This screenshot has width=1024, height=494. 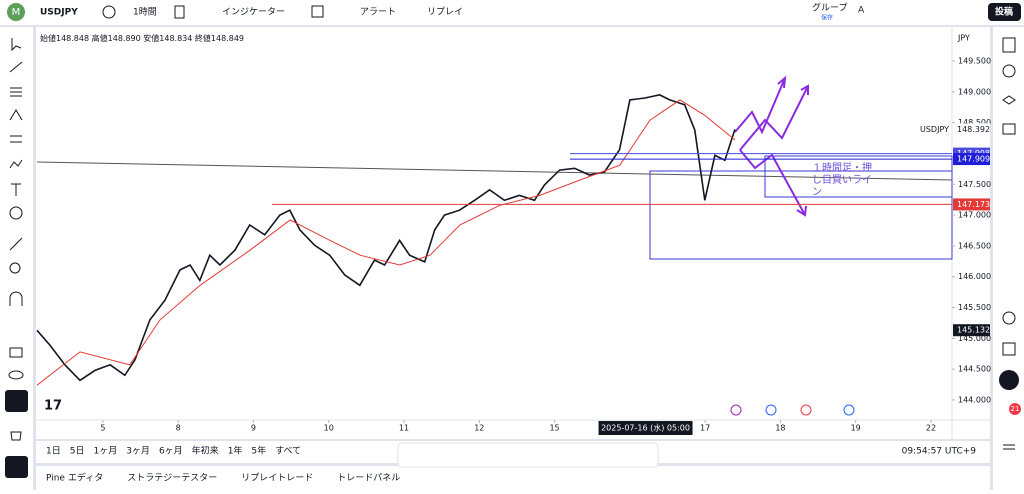 I want to click on zone-rectangle, so click(x=858, y=176).